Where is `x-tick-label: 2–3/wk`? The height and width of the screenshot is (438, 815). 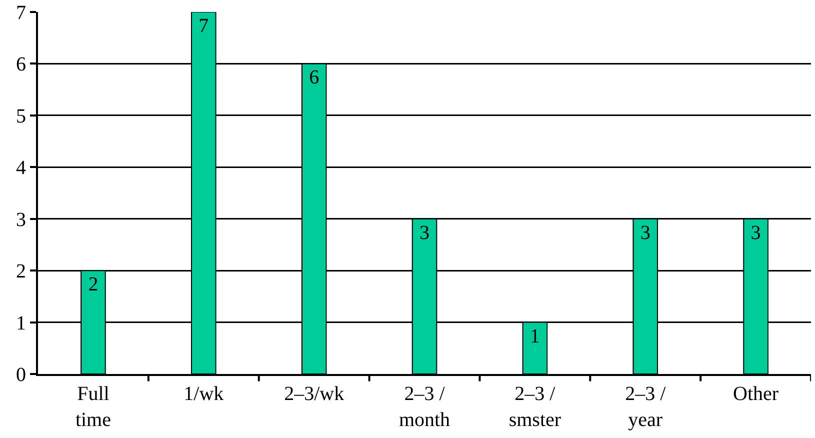
x-tick-label: 2–3/wk is located at coordinates (314, 394).